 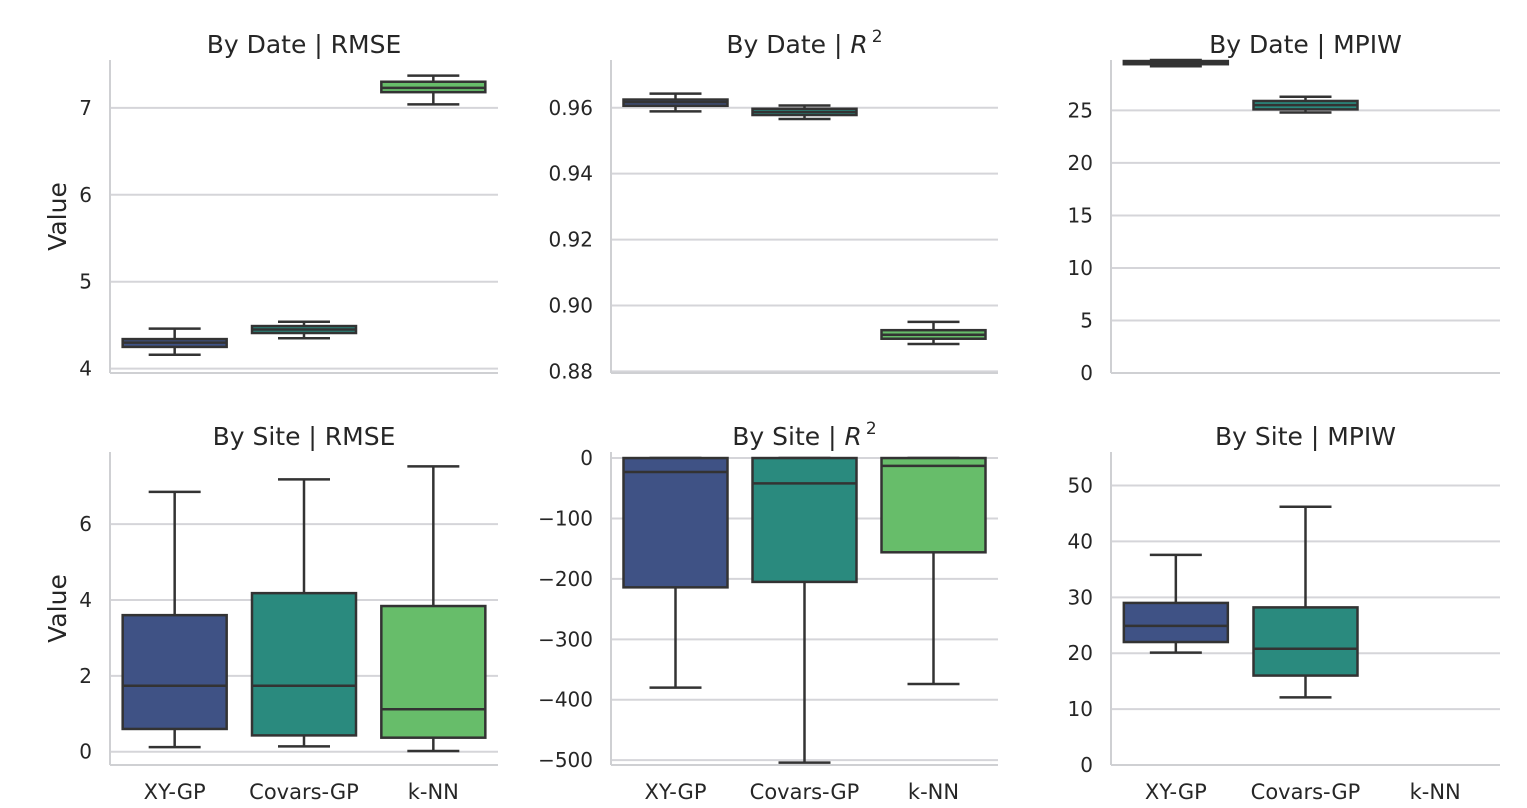 I want to click on y-tick-label: 0.88, so click(x=570, y=371).